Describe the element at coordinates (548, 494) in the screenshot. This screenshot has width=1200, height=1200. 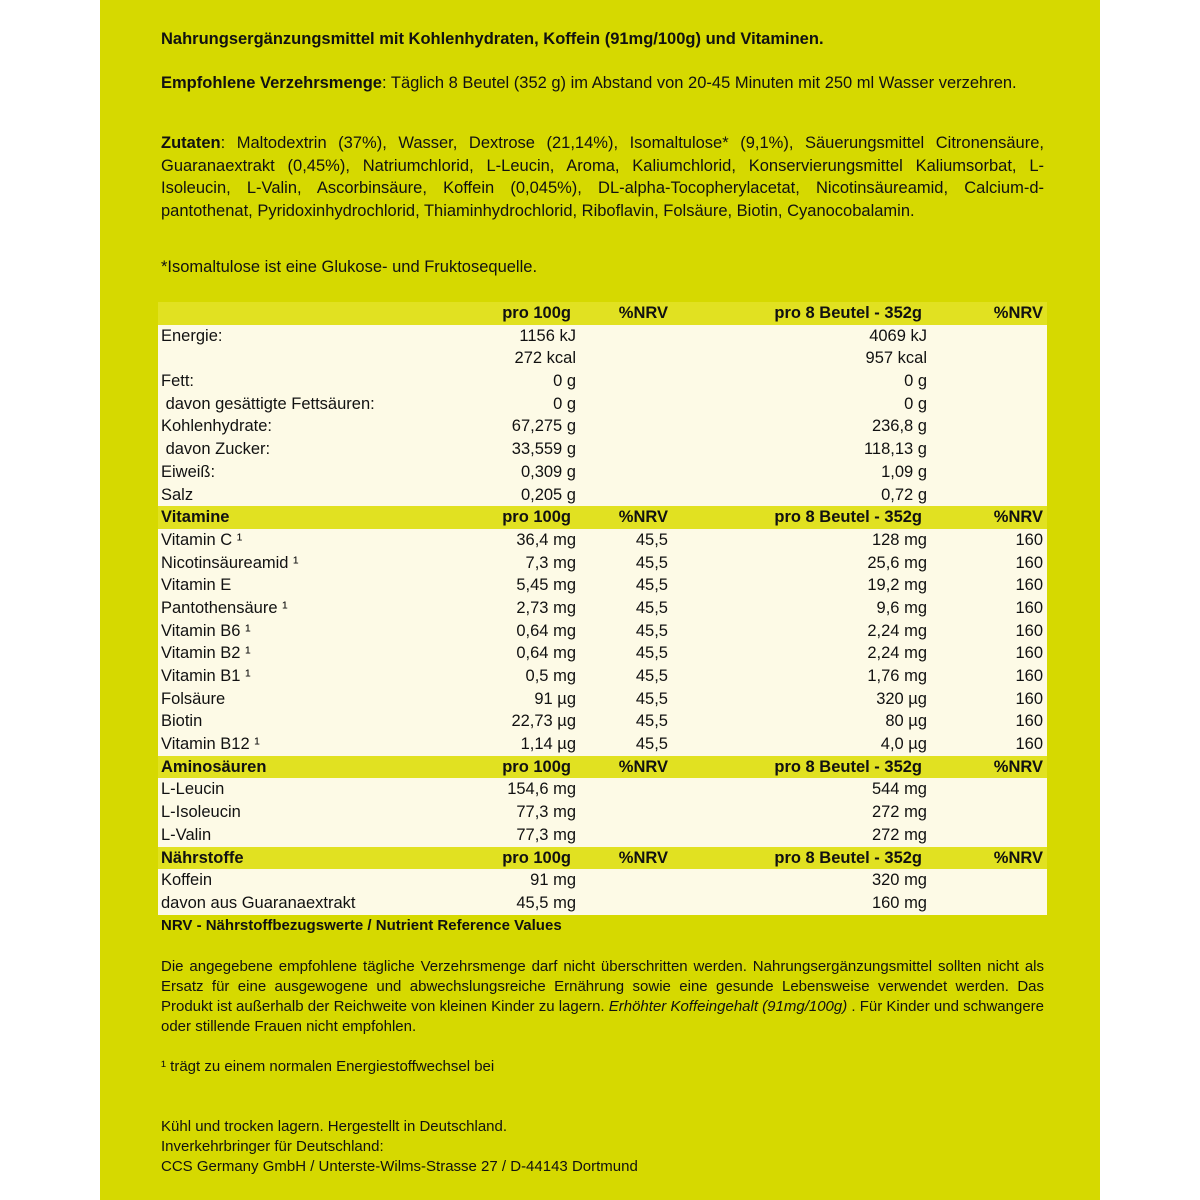
I see `value-per-100g: 0,205 g` at that location.